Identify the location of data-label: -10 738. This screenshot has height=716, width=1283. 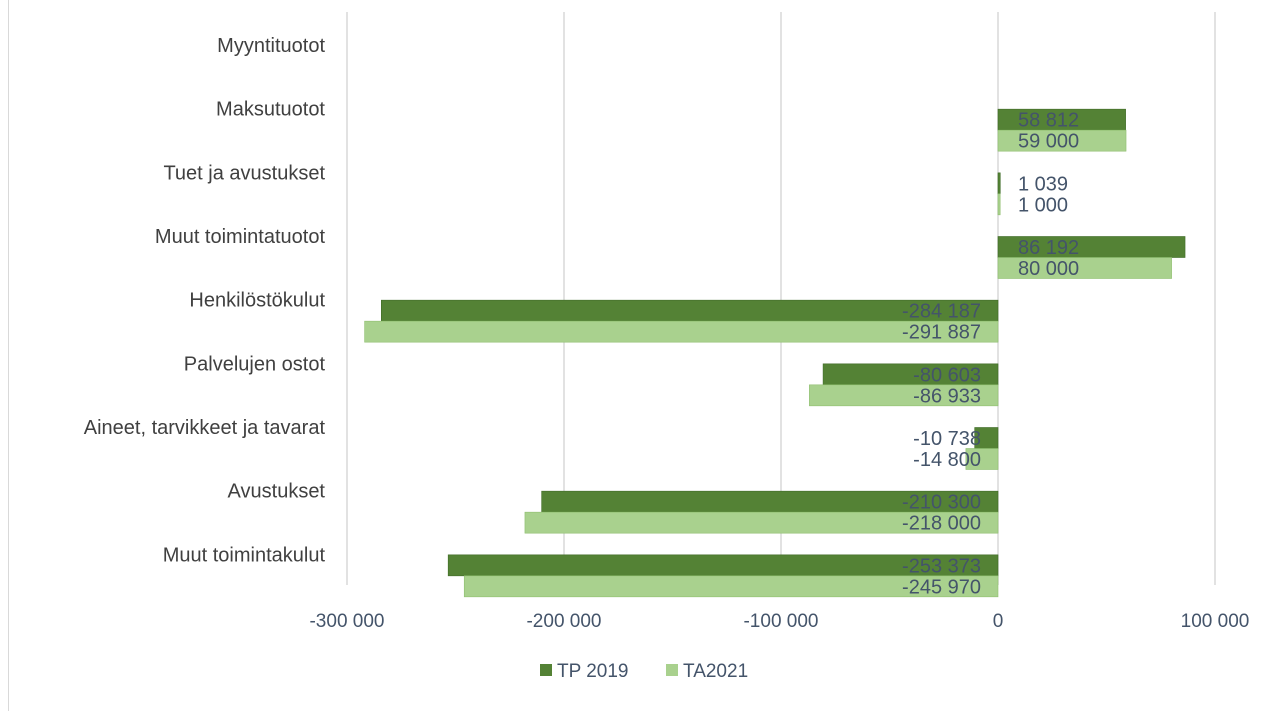
(947, 439).